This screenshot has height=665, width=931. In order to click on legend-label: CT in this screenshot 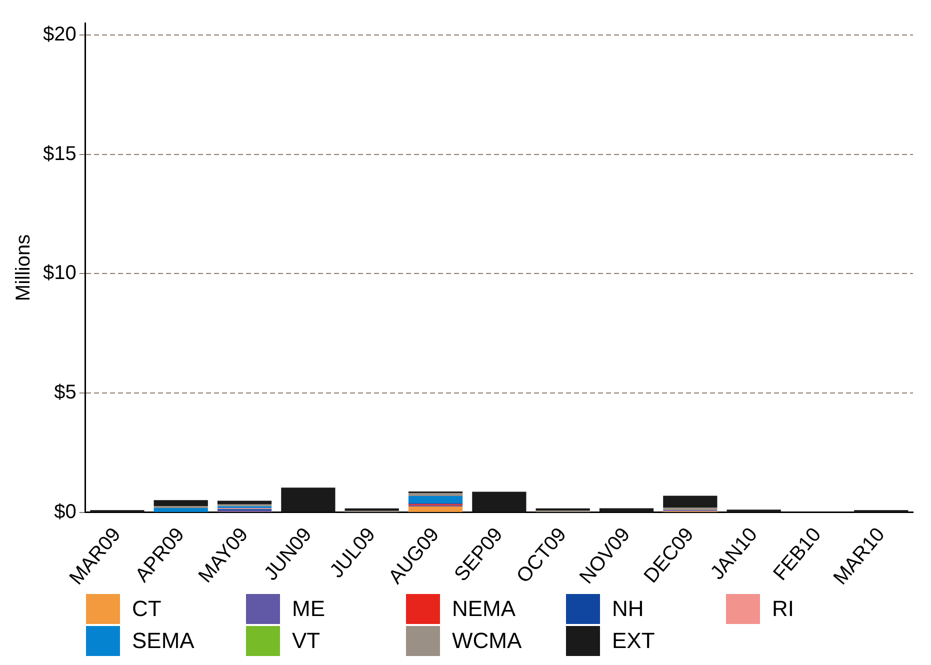, I will do `click(147, 609)`.